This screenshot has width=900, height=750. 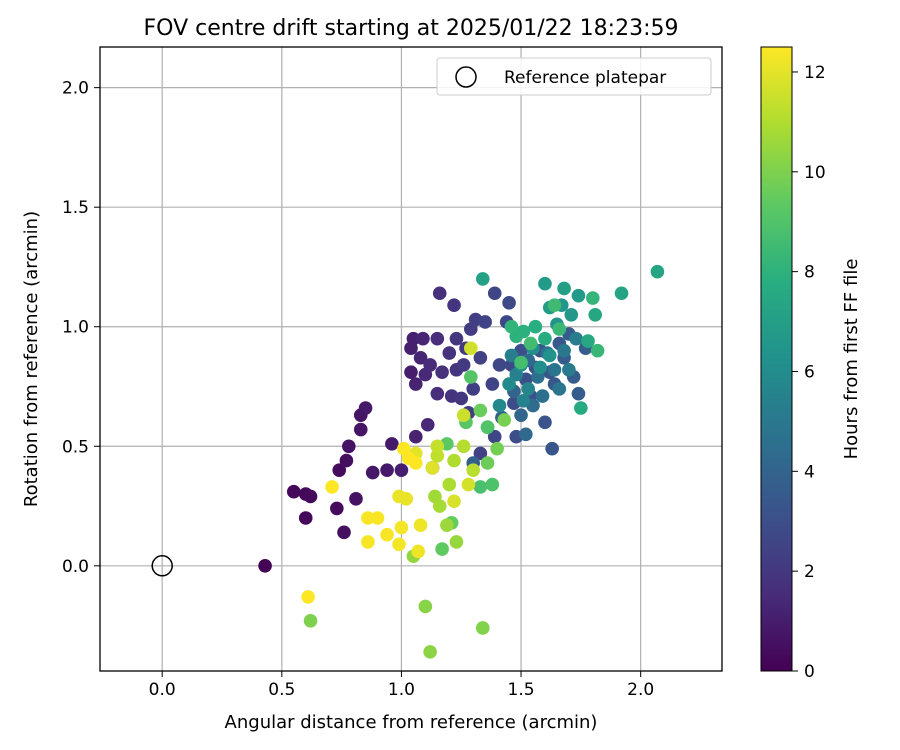 I want to click on x-axis-label: Angular distance from reference (arcmin), so click(x=411, y=722).